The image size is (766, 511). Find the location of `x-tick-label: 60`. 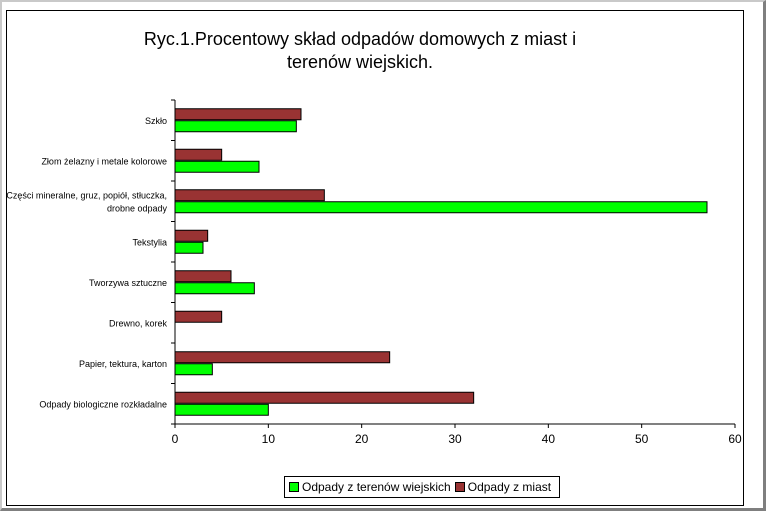

x-tick-label: 60 is located at coordinates (735, 439).